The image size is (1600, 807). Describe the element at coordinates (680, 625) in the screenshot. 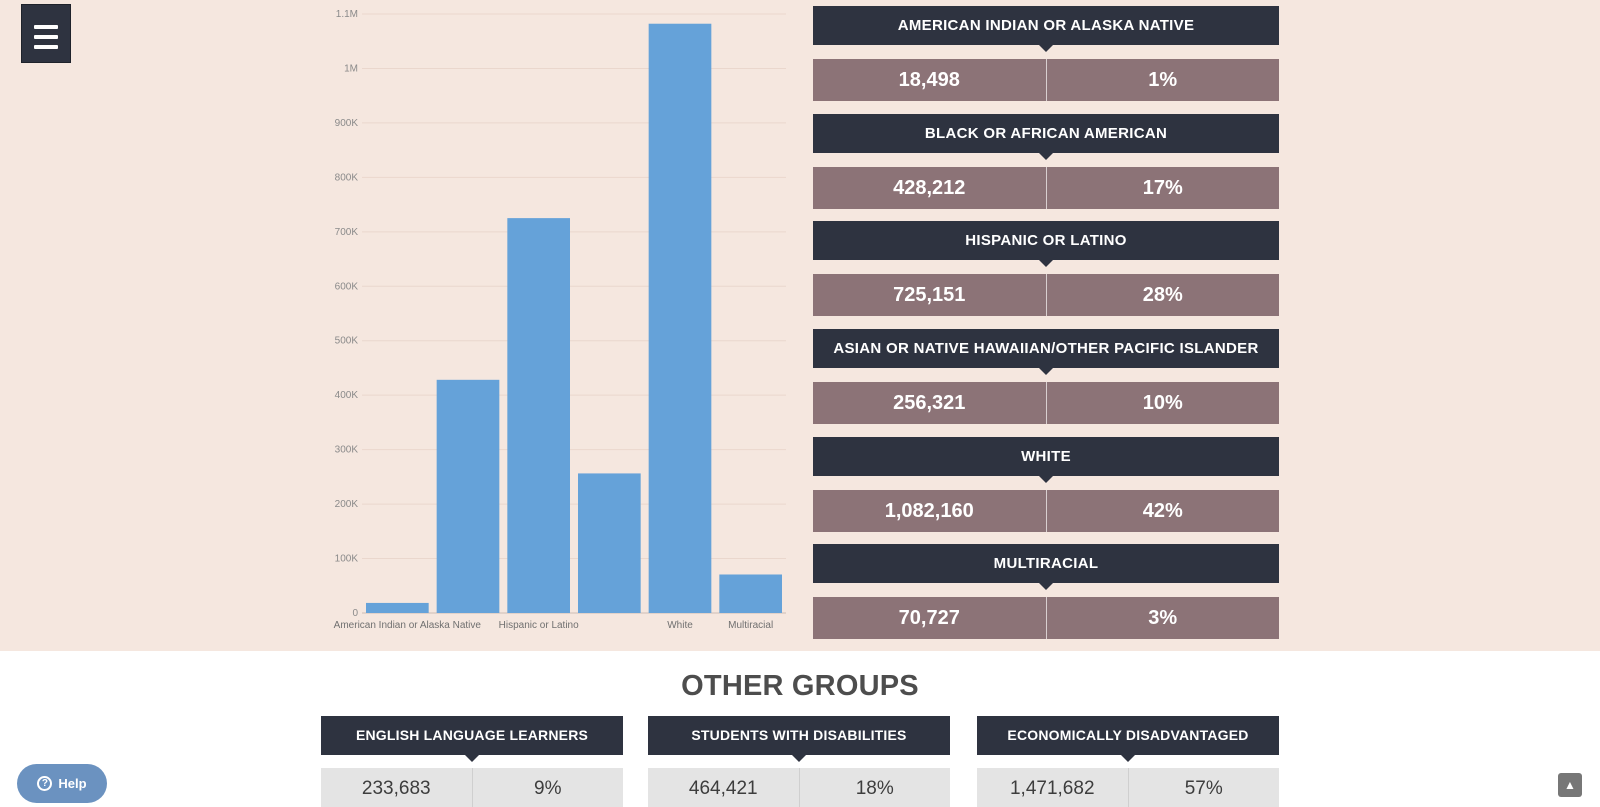

I see `x-tick-label: White` at that location.